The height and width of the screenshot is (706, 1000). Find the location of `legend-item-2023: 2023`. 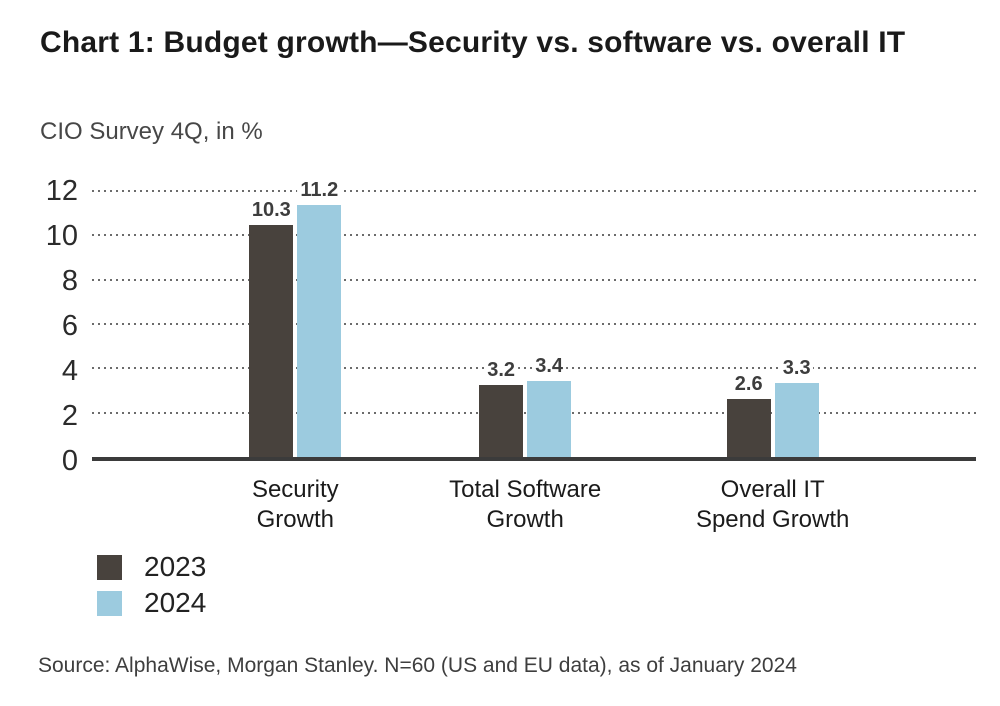

legend-item-2023: 2023 is located at coordinates (151, 567).